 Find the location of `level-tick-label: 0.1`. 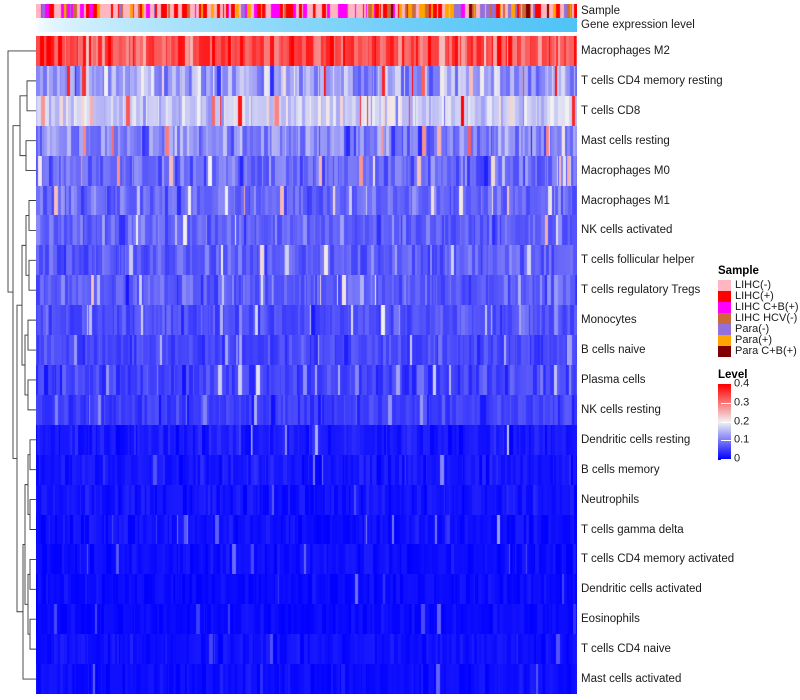

level-tick-label: 0.1 is located at coordinates (742, 439).